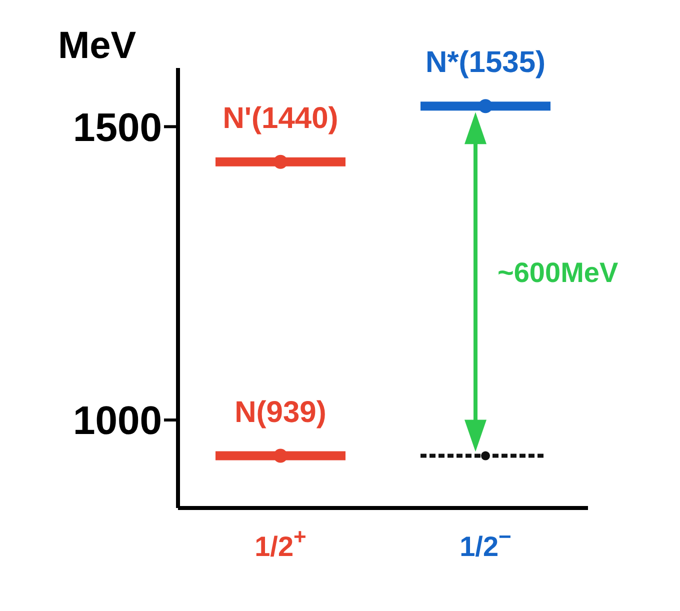  I want to click on y-tick-label: 1500, so click(117, 128).